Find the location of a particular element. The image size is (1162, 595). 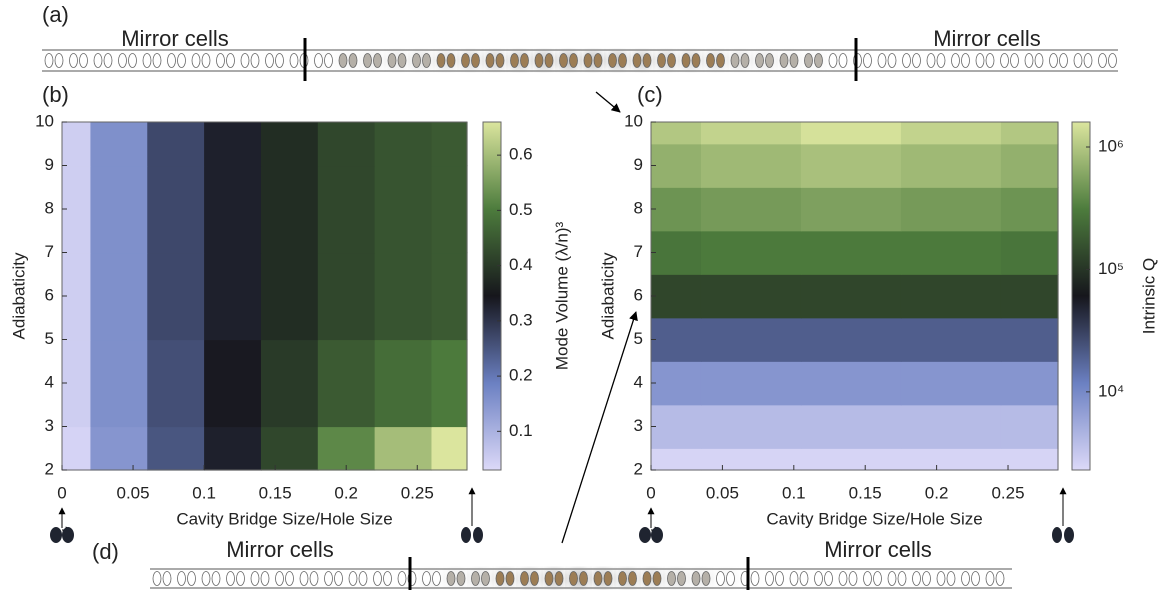

y-tick-label: 9 is located at coordinates (638, 164).